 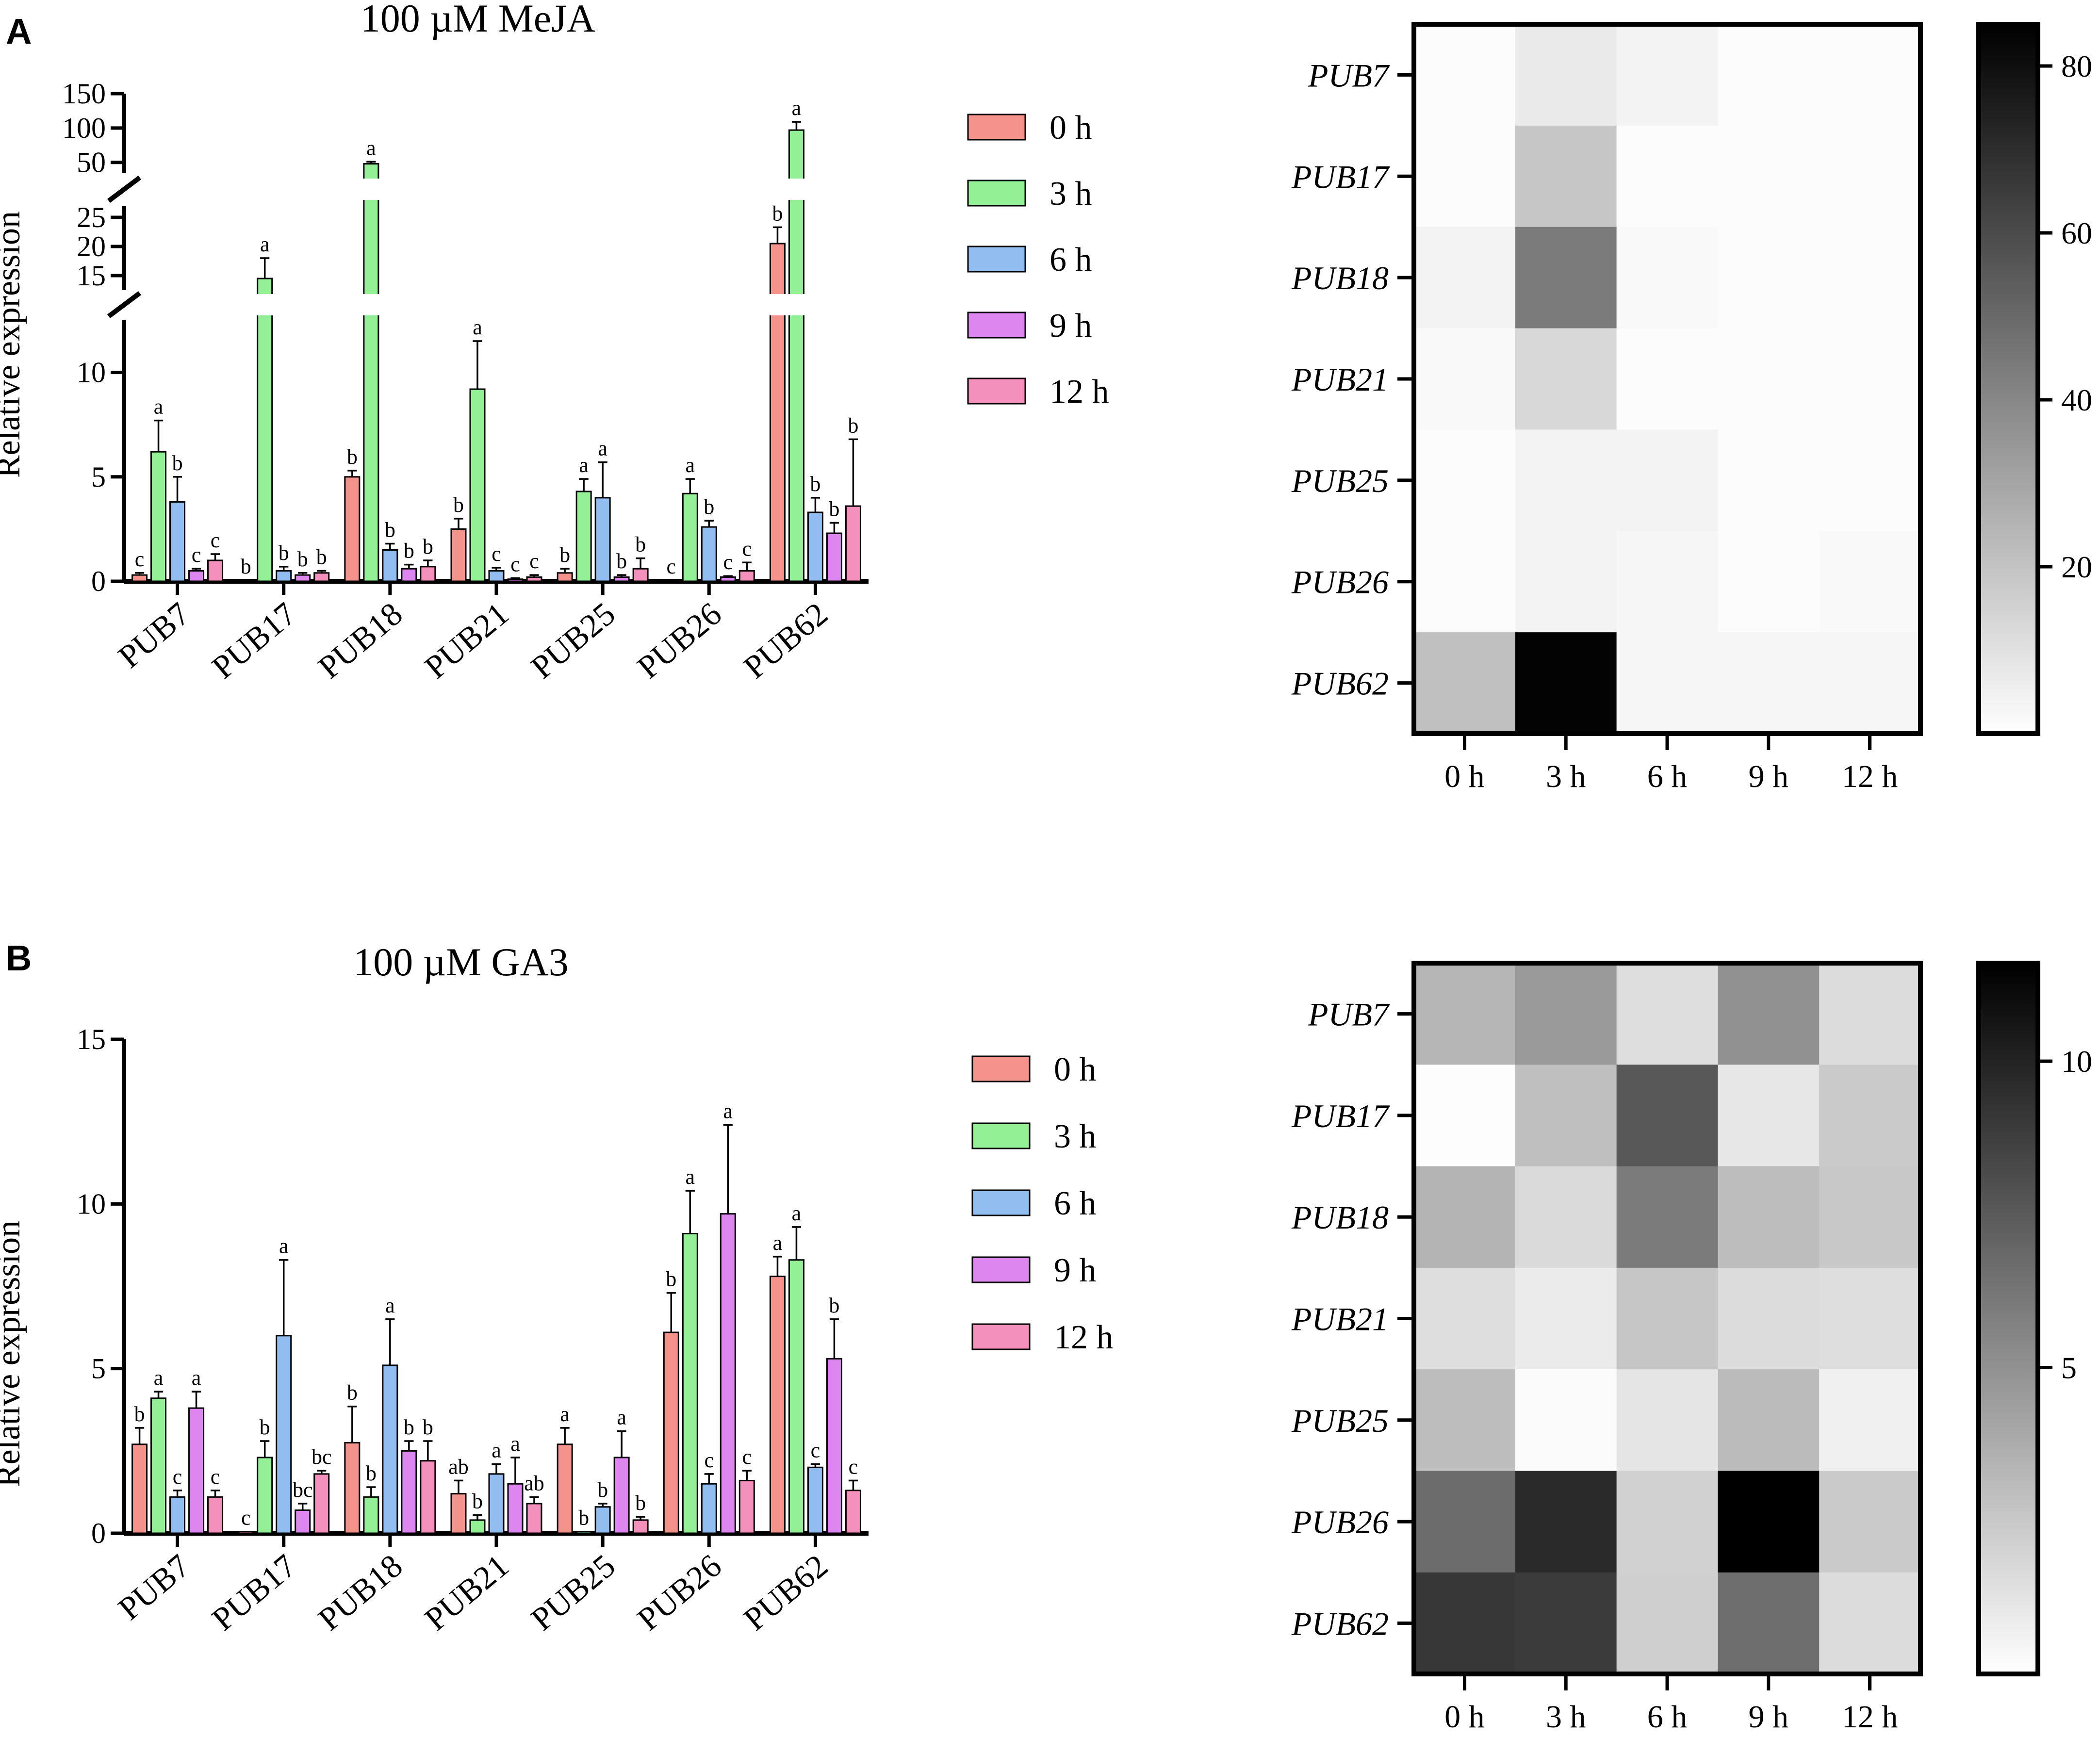 What do you see at coordinates (1340, 1319) in the screenshot?
I see `heatmap-row-label: PUB21` at bounding box center [1340, 1319].